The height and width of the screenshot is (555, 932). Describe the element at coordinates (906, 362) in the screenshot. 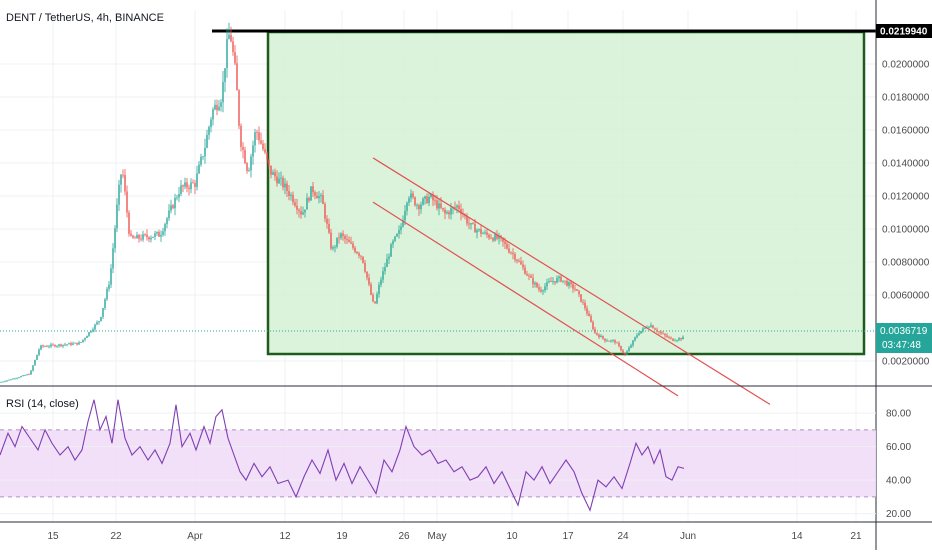

I see `price-tick-label: 0.0020000` at that location.